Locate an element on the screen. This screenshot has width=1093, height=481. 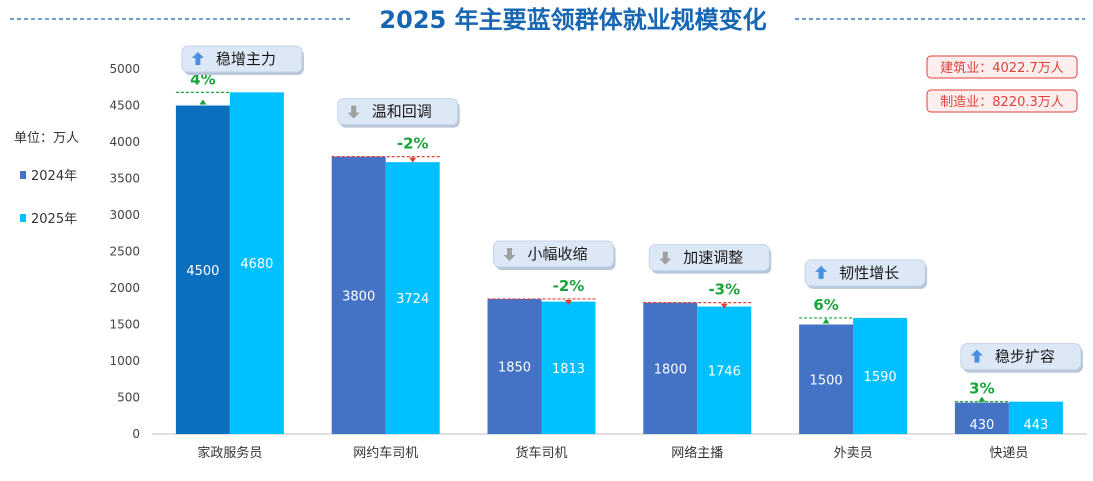
note-construction: 建筑业：4022.7万人 is located at coordinates (1002, 68).